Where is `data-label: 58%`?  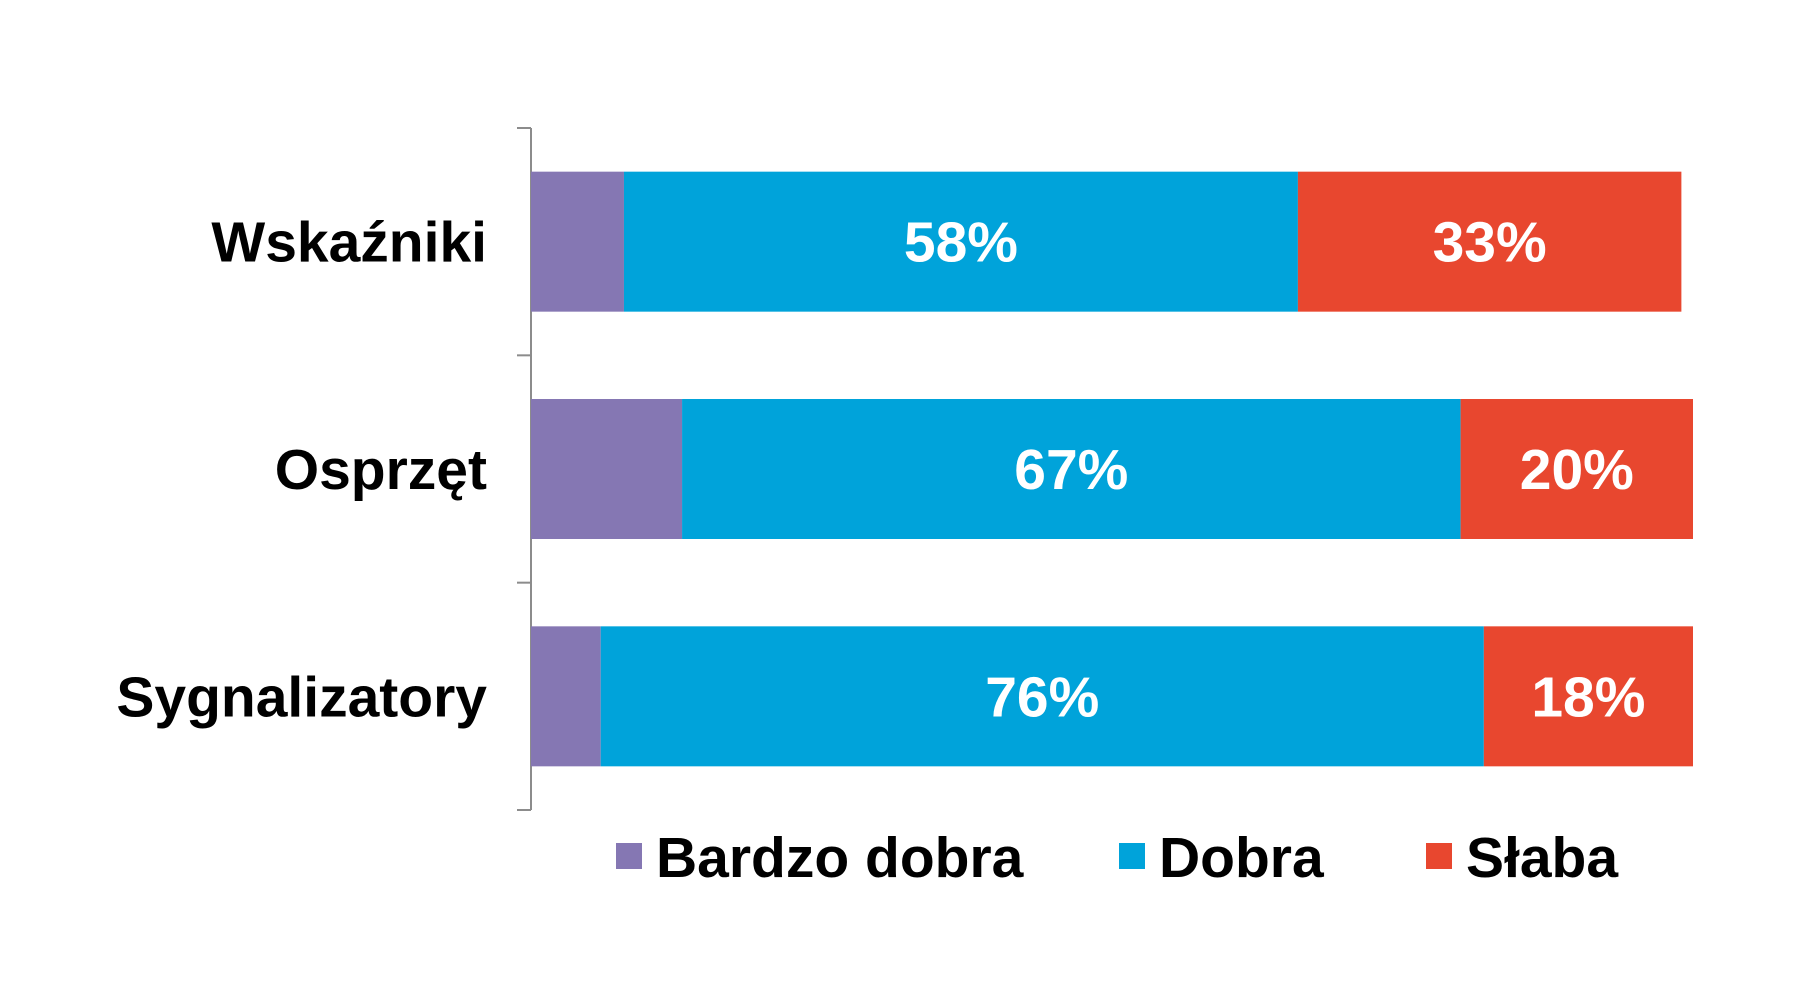 data-label: 58% is located at coordinates (961, 243).